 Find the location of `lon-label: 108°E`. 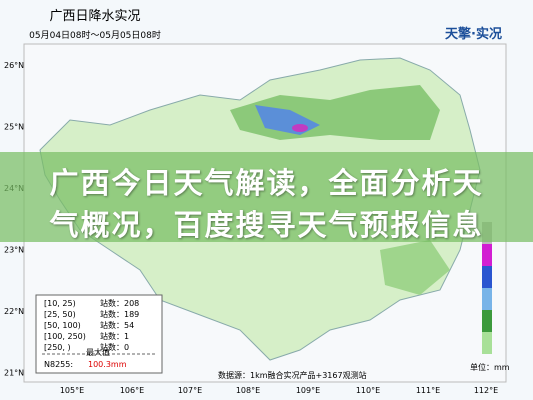

lon-label: 108°E is located at coordinates (248, 390).